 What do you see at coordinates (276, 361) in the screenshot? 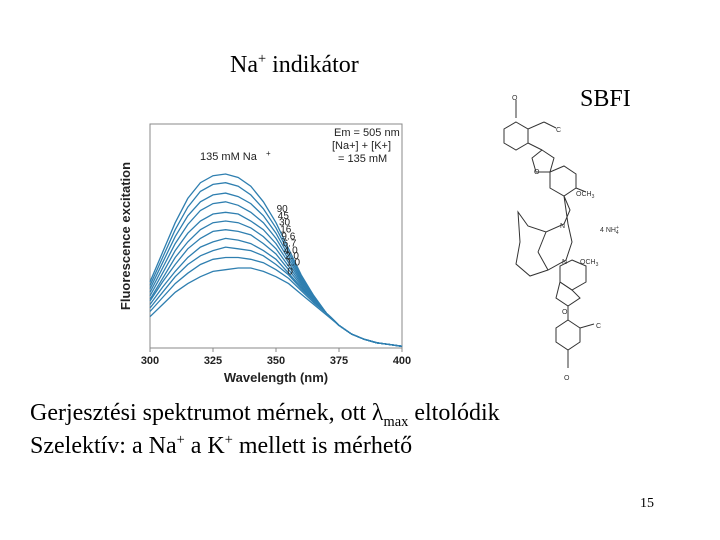
I see `x-tick-label: 350` at bounding box center [276, 361].